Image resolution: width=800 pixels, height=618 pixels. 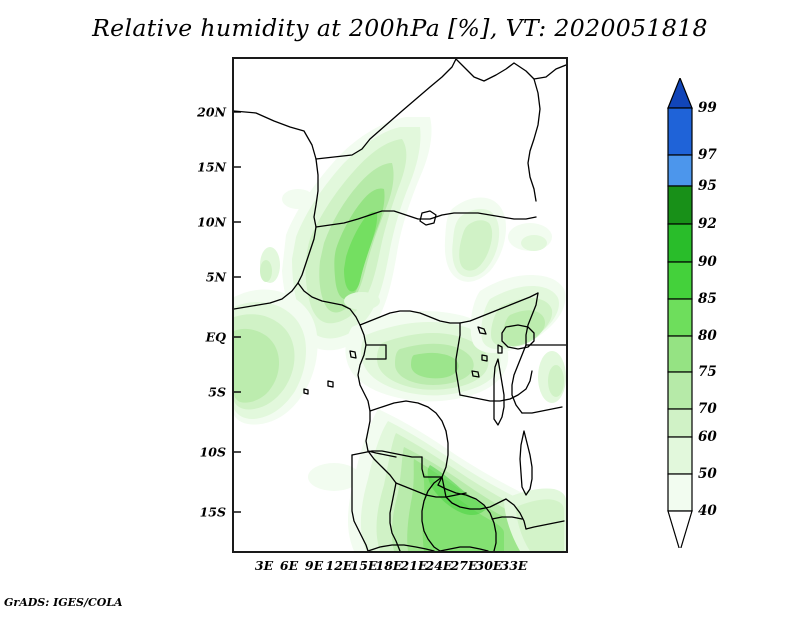 I want to click on colorbar-arrow-min, so click(x=680, y=532).